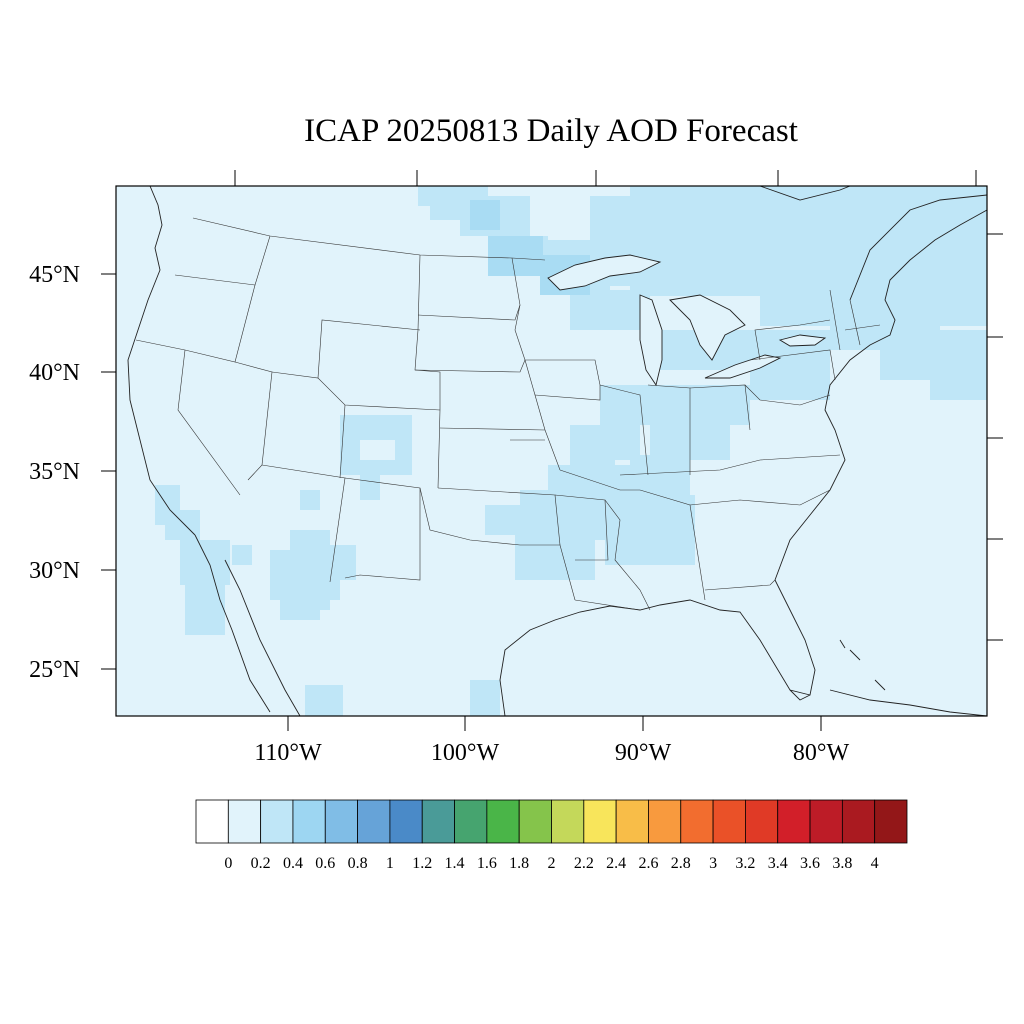  Describe the element at coordinates (293, 863) in the screenshot. I see `colorbar-label: 0.4` at that location.